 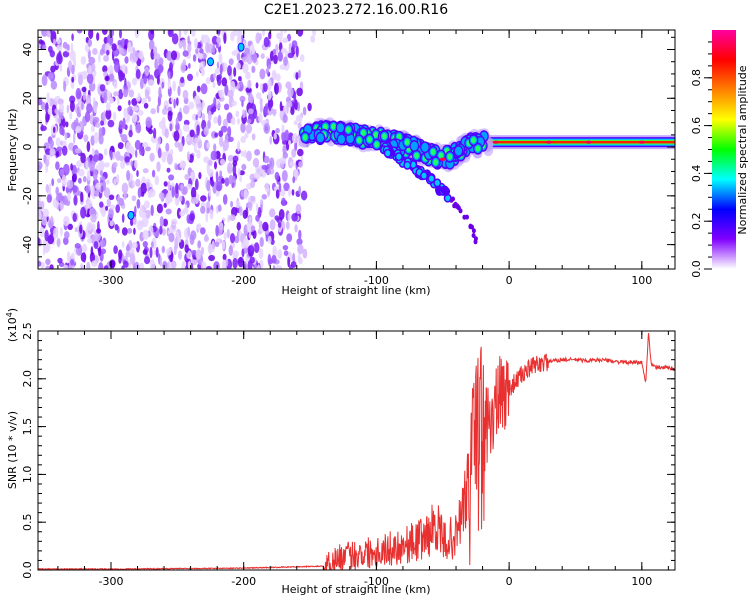 I want to click on colorbar-tick-label: 0.6, so click(x=696, y=126).